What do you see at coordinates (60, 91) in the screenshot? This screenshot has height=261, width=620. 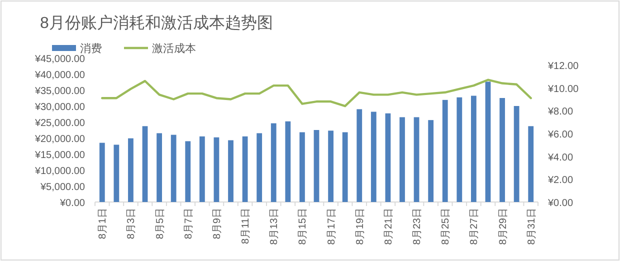 I see `y-tick-label: ¥35,000.00` at bounding box center [60, 91].